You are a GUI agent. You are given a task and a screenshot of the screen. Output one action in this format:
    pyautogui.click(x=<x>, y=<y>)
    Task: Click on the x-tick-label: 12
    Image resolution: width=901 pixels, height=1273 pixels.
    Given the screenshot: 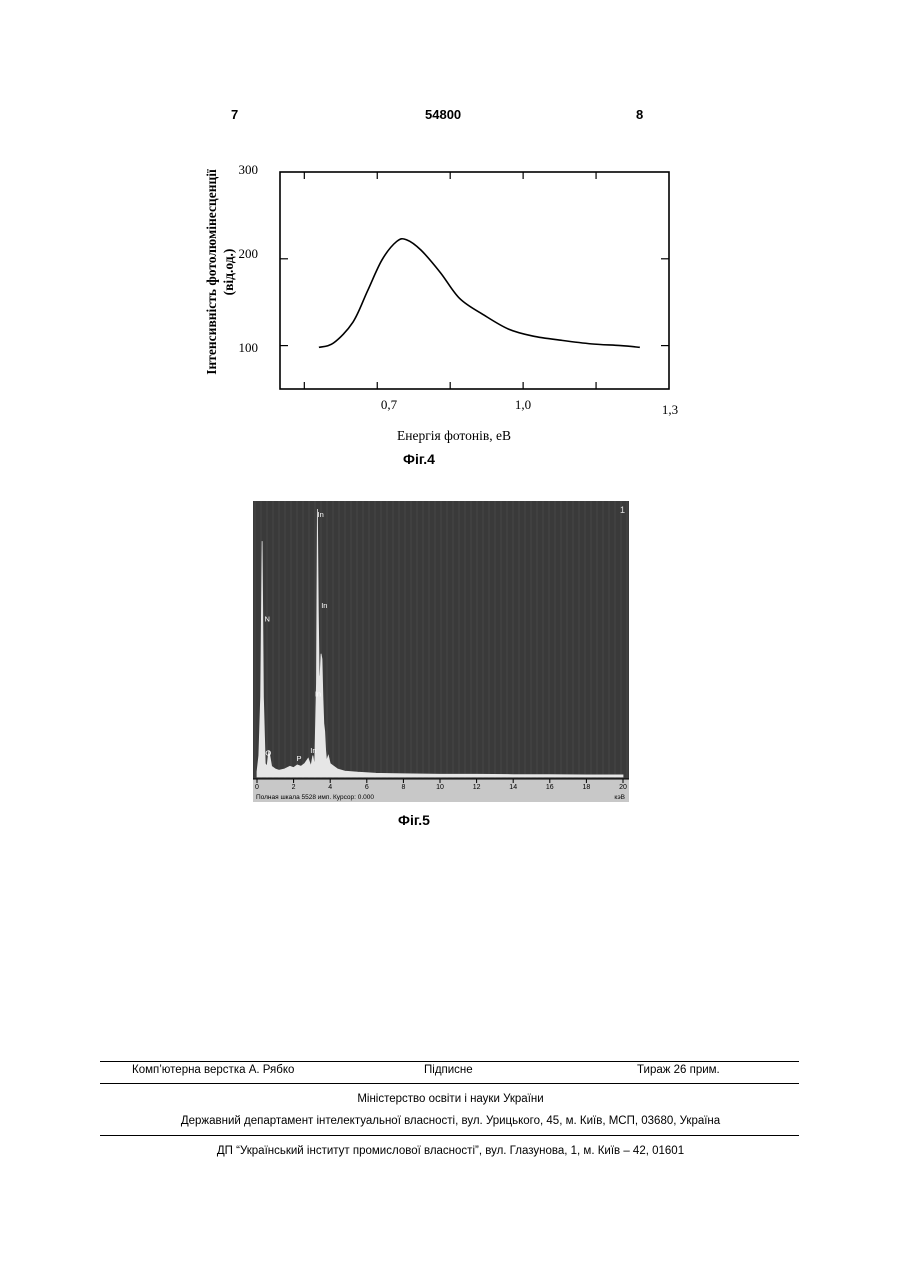 What is the action you would take?
    pyautogui.click(x=477, y=787)
    